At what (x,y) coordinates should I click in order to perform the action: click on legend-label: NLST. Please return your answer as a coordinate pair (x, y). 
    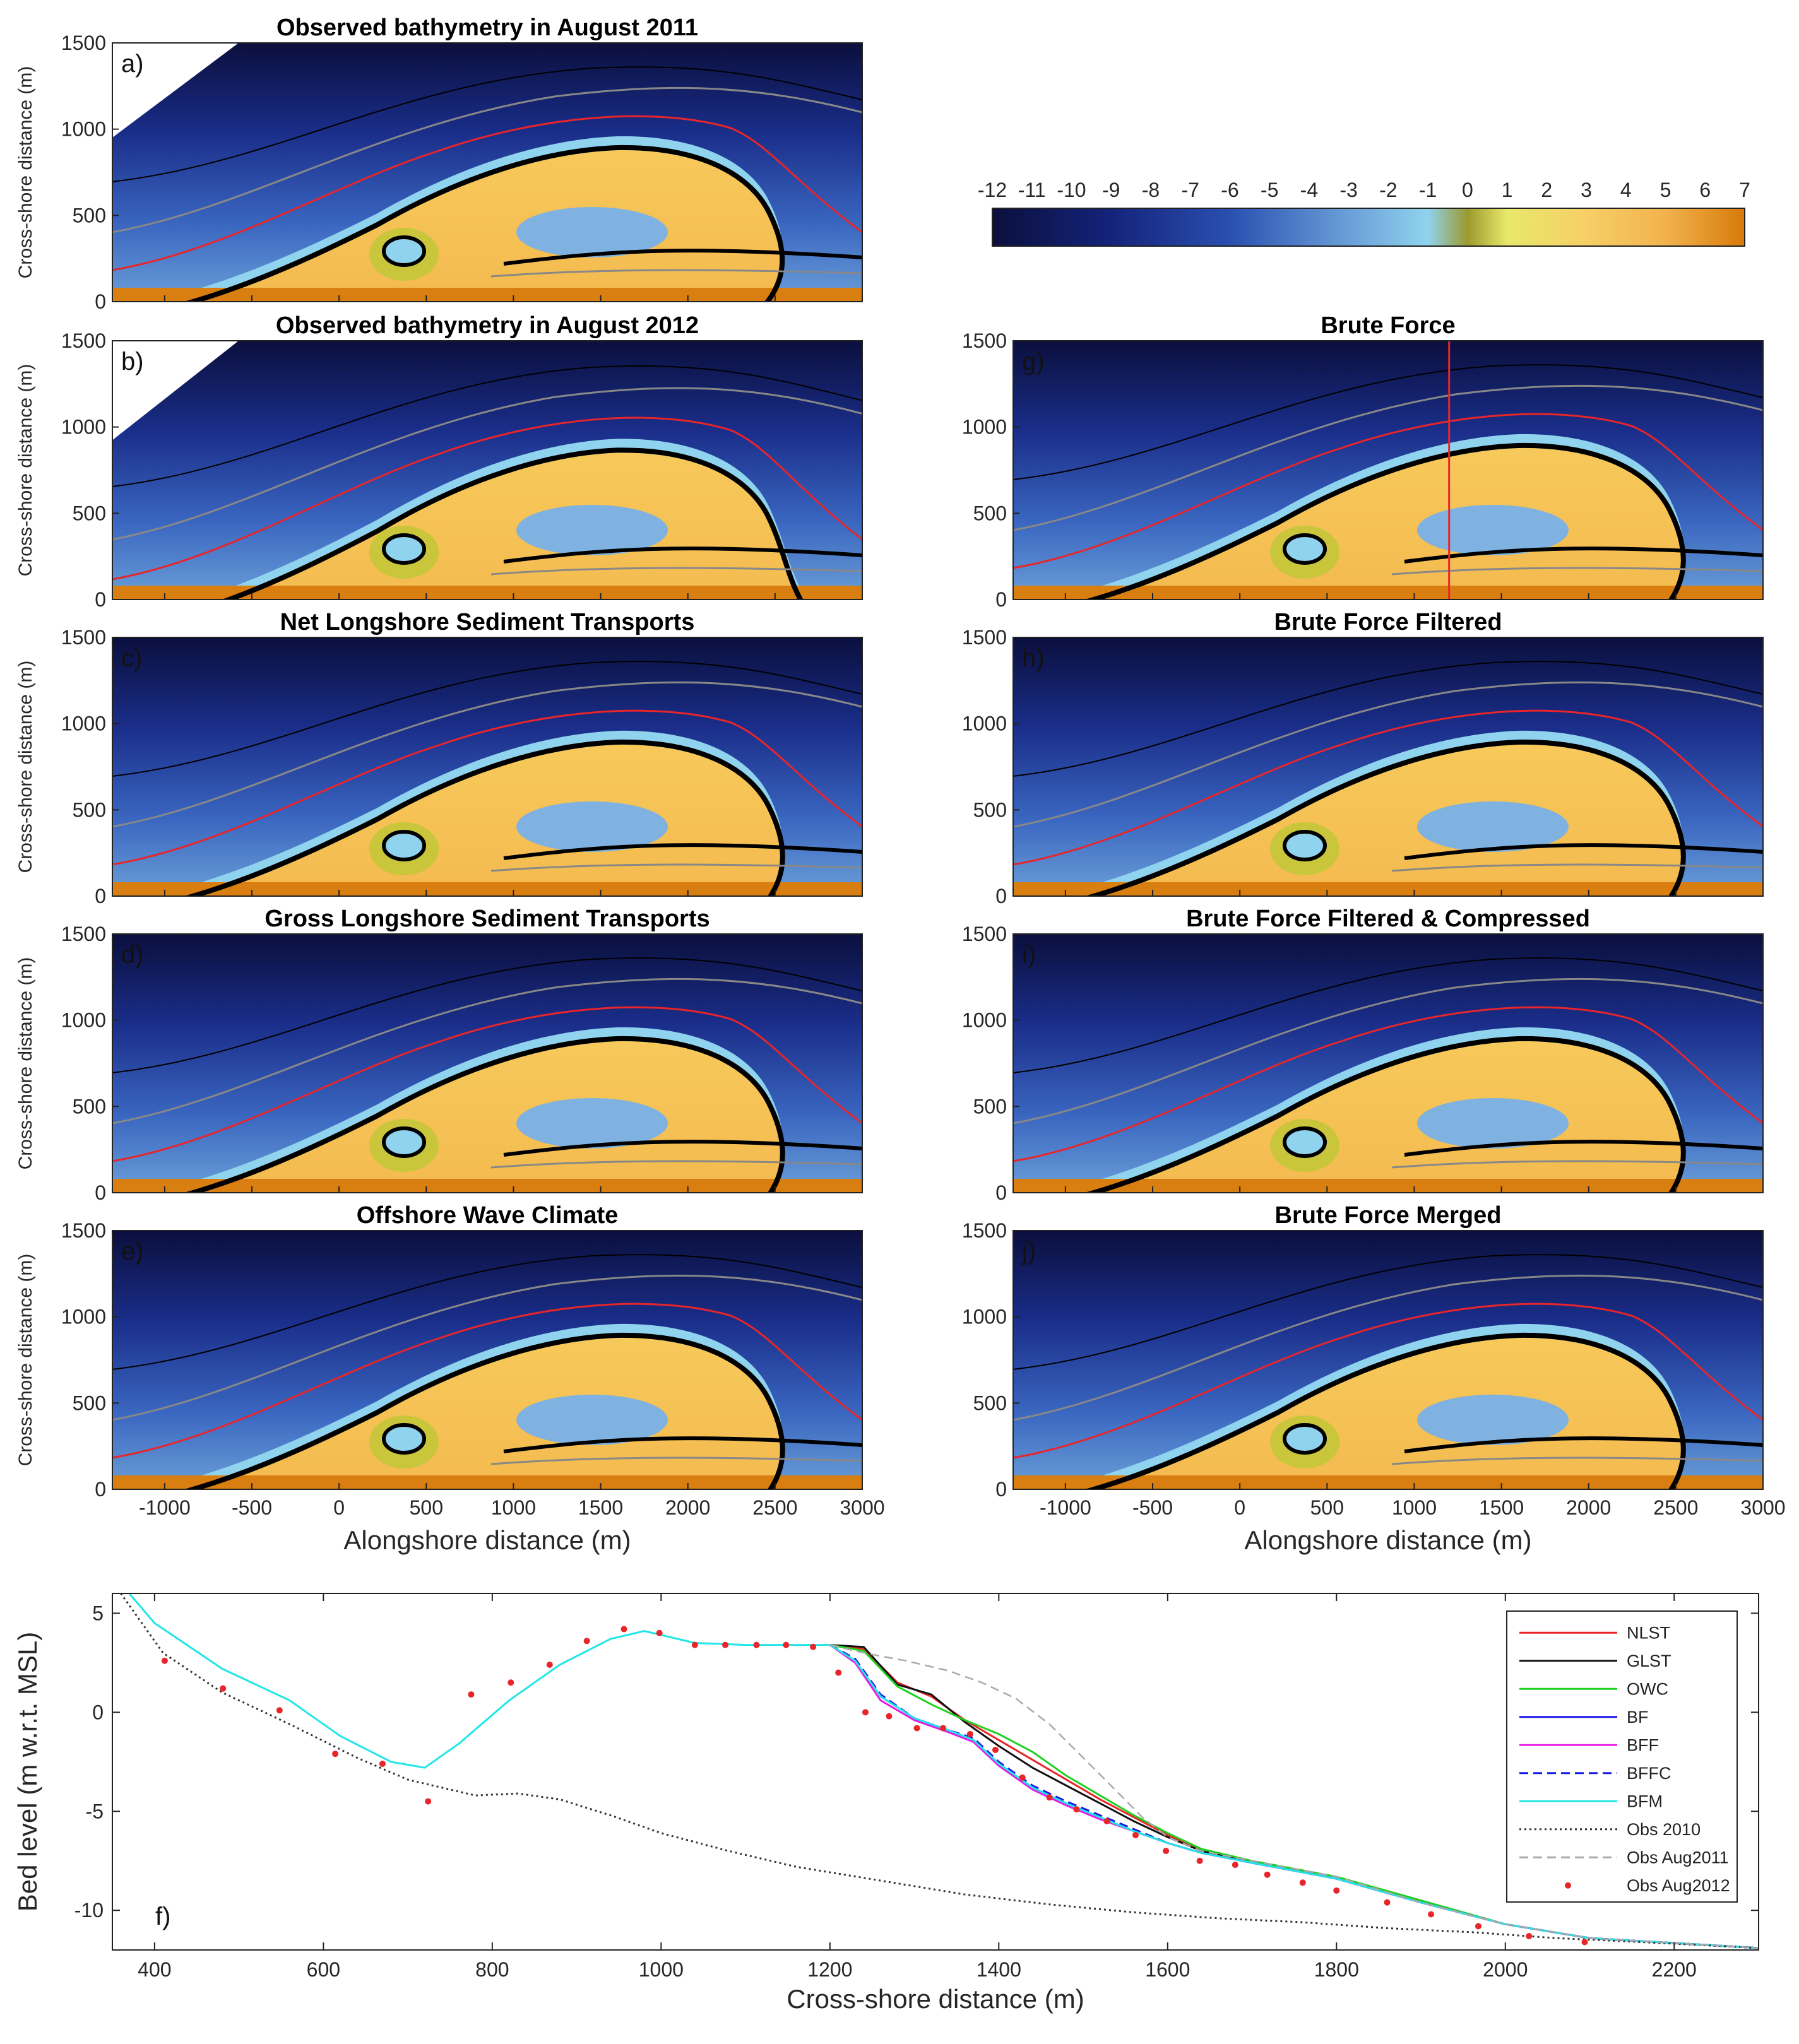
    Looking at the image, I should click on (1648, 1633).